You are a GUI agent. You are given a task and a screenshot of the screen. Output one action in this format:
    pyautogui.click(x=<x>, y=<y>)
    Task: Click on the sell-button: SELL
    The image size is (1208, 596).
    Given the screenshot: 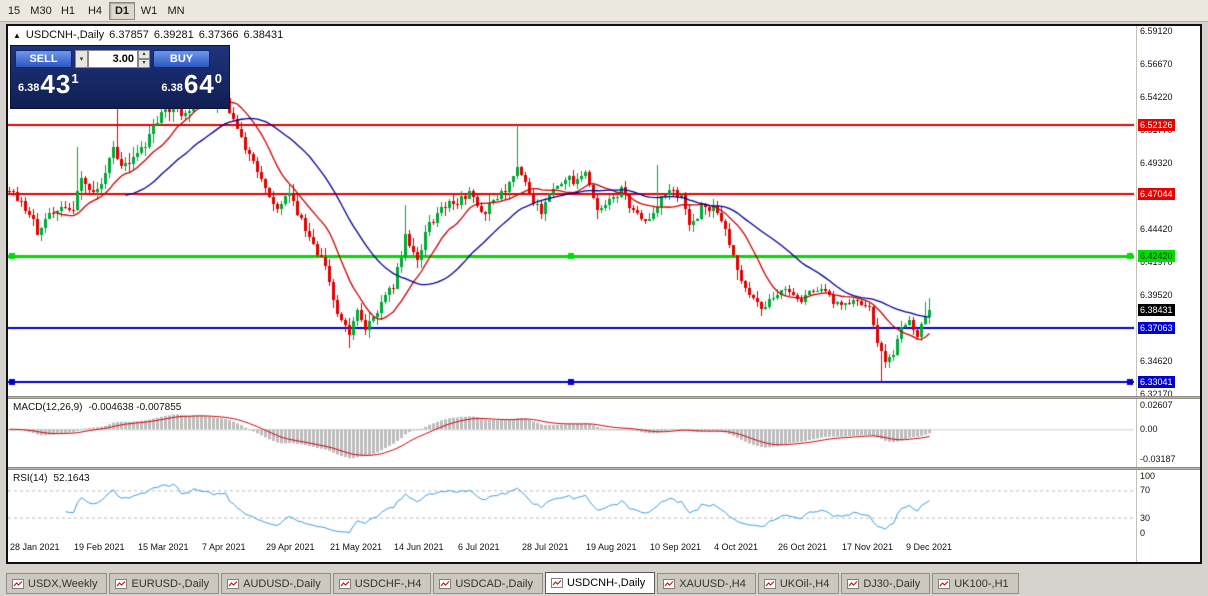 What is the action you would take?
    pyautogui.click(x=43, y=59)
    